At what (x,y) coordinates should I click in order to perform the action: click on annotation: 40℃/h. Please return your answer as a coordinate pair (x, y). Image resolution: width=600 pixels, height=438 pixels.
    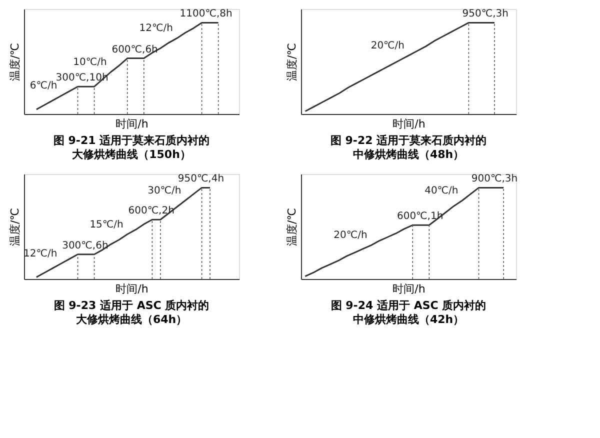
    Looking at the image, I should click on (441, 190).